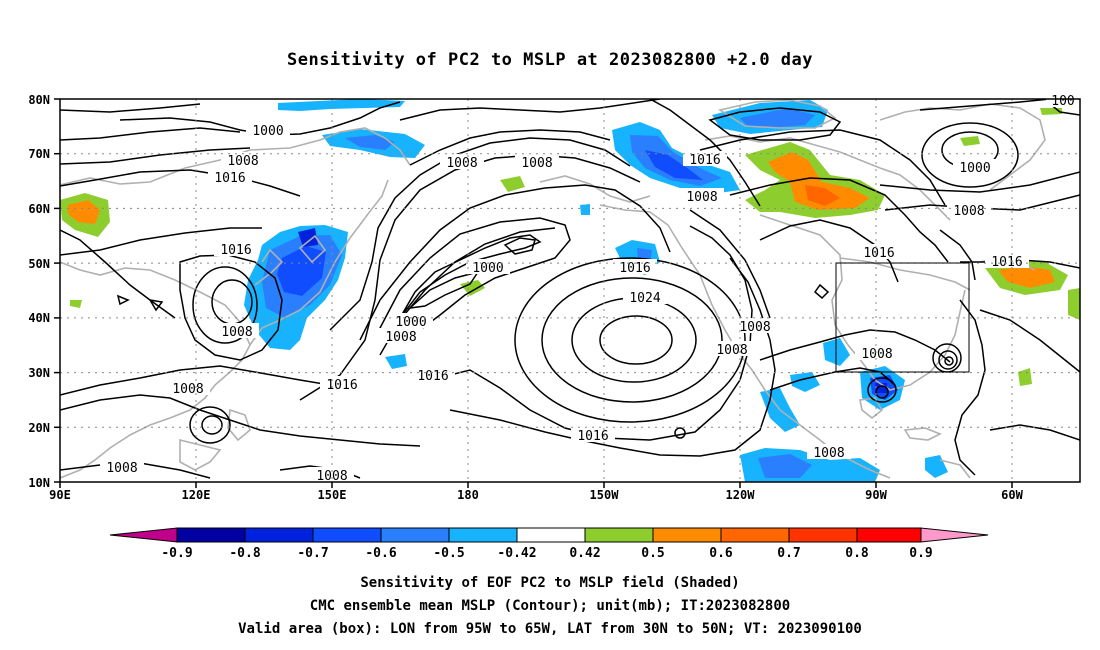 The width and height of the screenshot is (1100, 650). Describe the element at coordinates (39, 318) in the screenshot. I see `lat-label: 40N` at that location.